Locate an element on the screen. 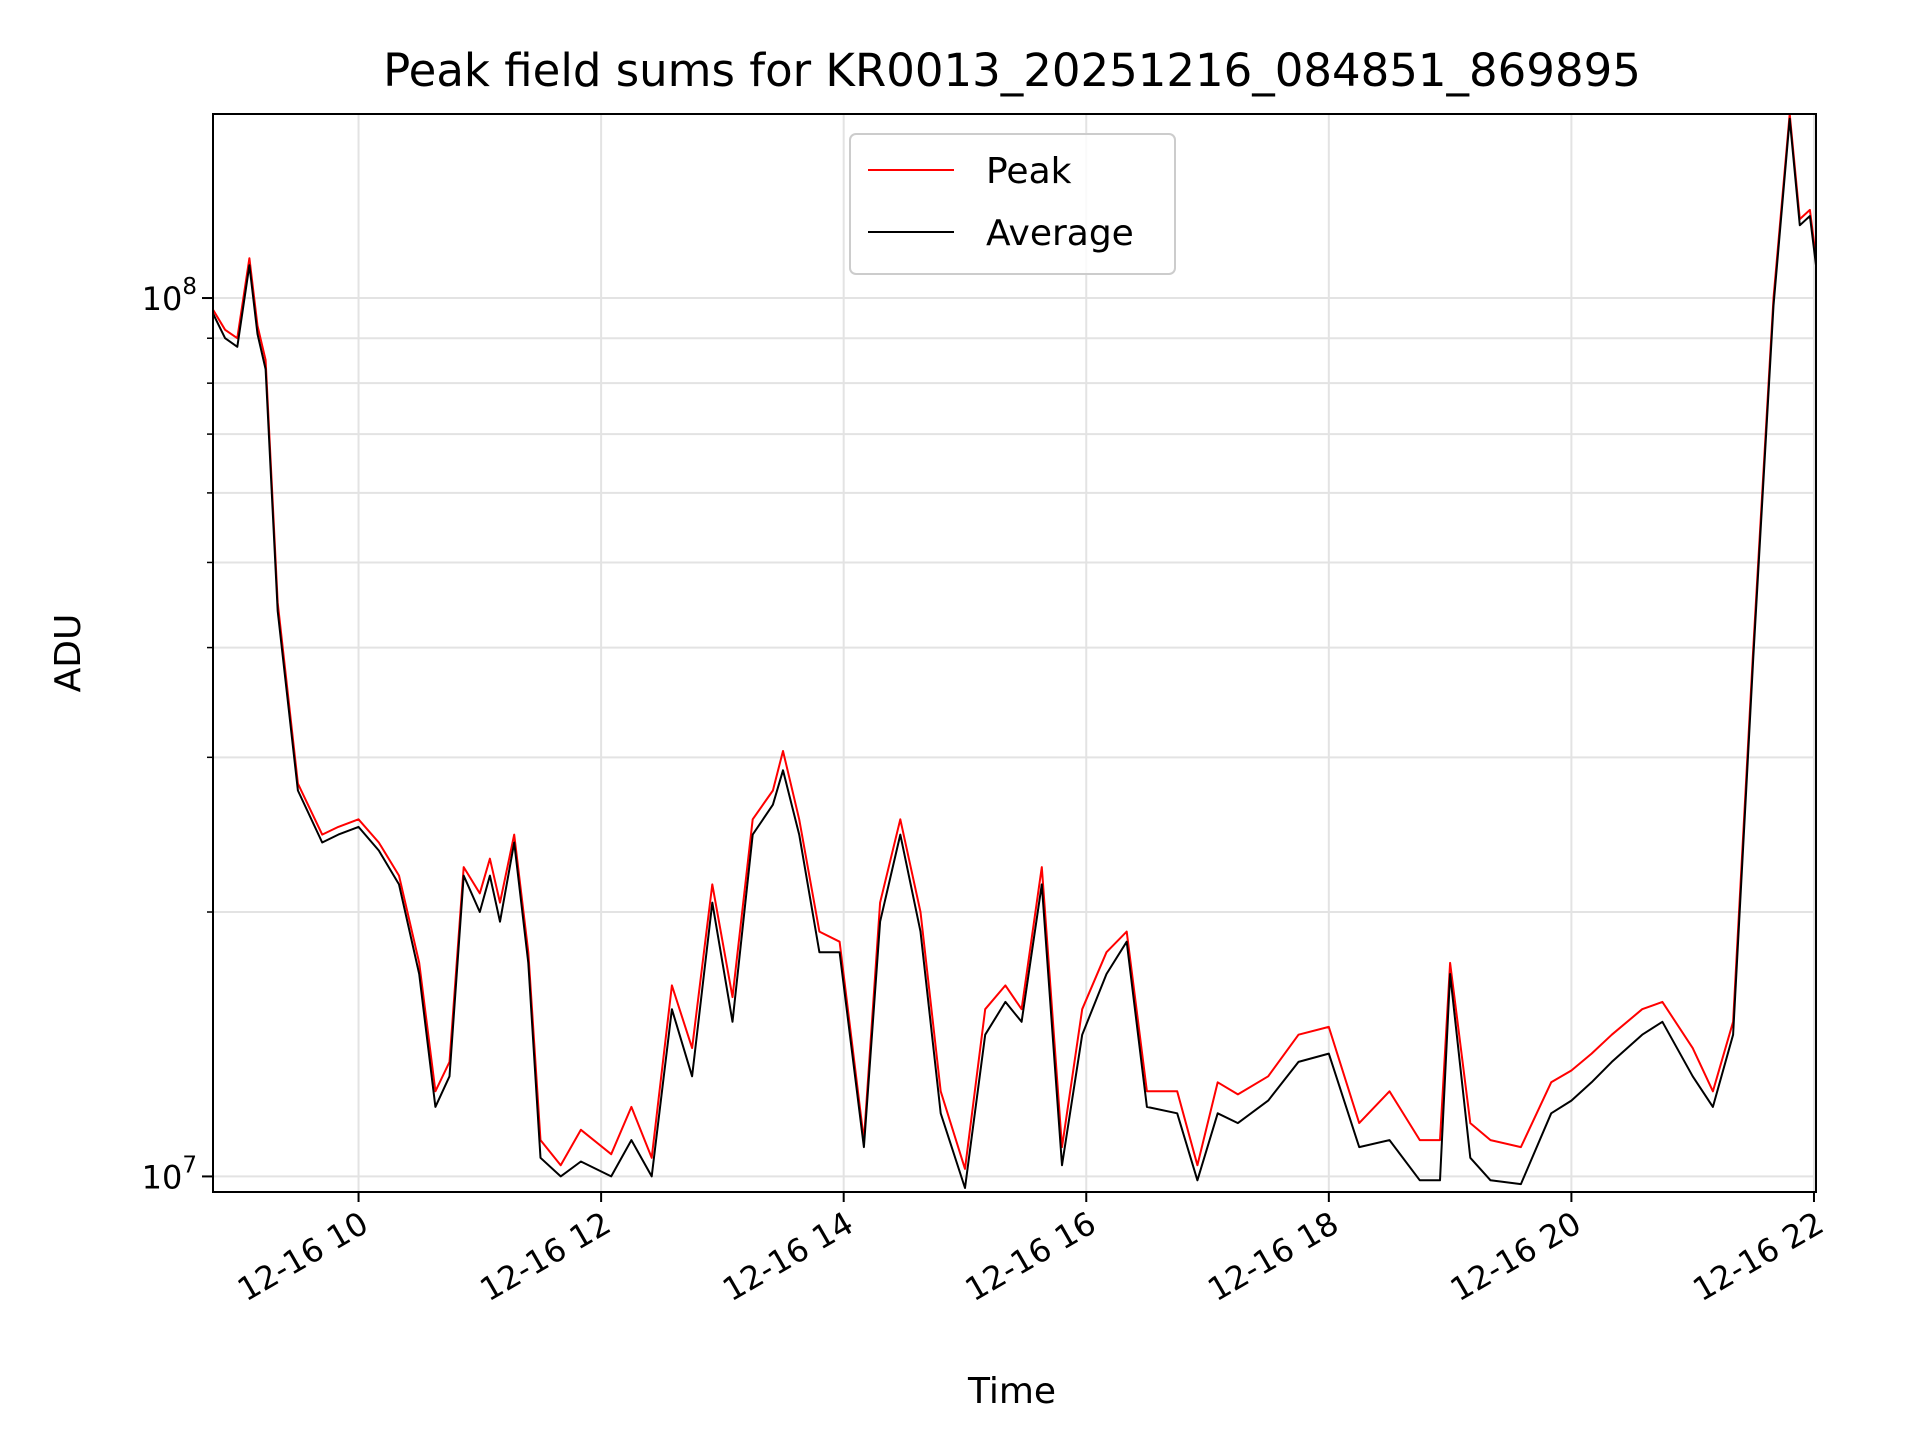 This screenshot has width=1920, height=1440. y-axis-label: ADU is located at coordinates (68, 653).